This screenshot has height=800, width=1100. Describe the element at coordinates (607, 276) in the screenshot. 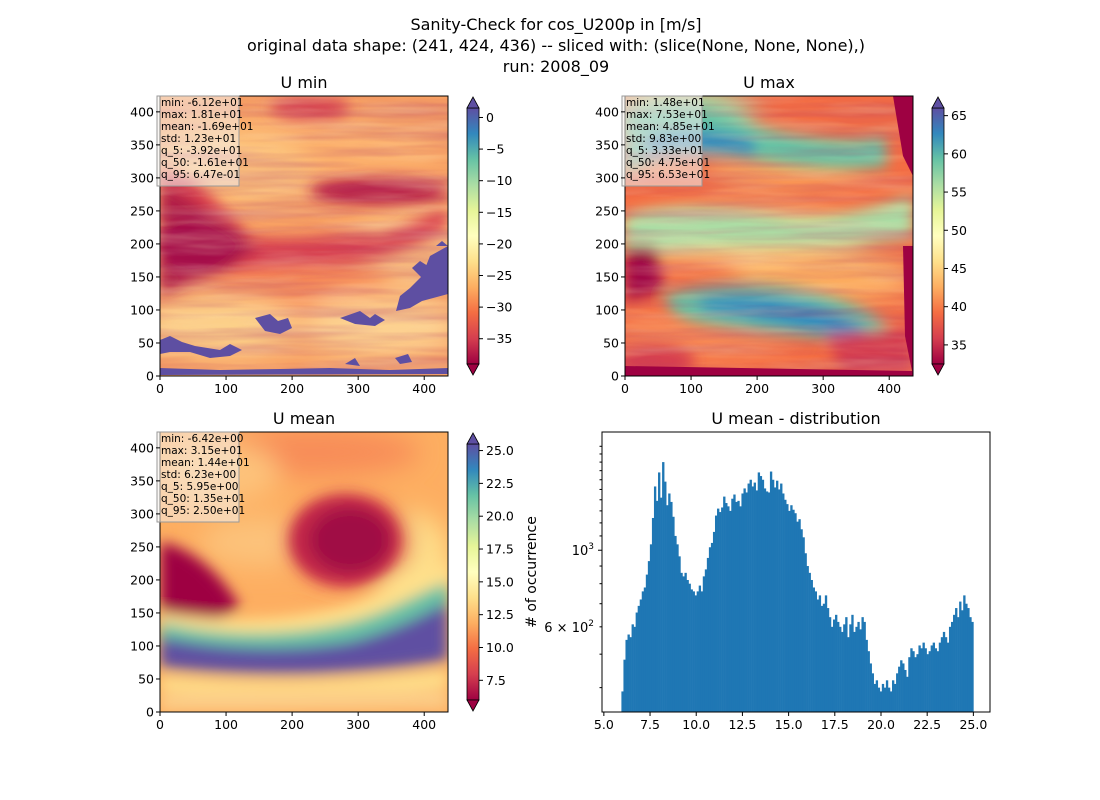

I see `y-tick-label: 150` at that location.